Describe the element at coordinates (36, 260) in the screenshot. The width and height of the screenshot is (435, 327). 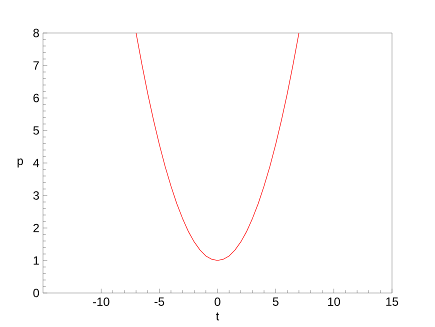
I see `y-tick-label: 1` at that location.